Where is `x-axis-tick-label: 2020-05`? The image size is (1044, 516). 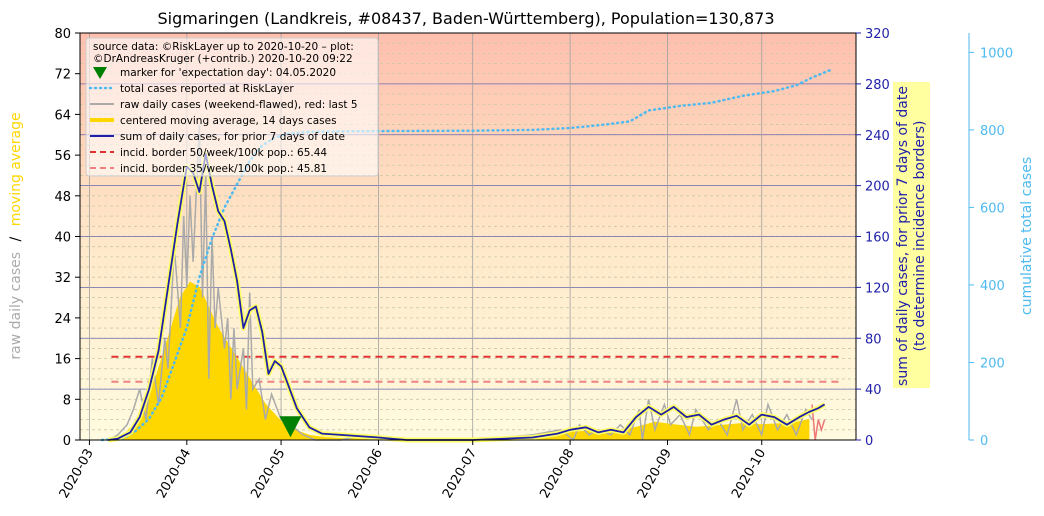
x-axis-tick-label: 2020-05 is located at coordinates (268, 474).